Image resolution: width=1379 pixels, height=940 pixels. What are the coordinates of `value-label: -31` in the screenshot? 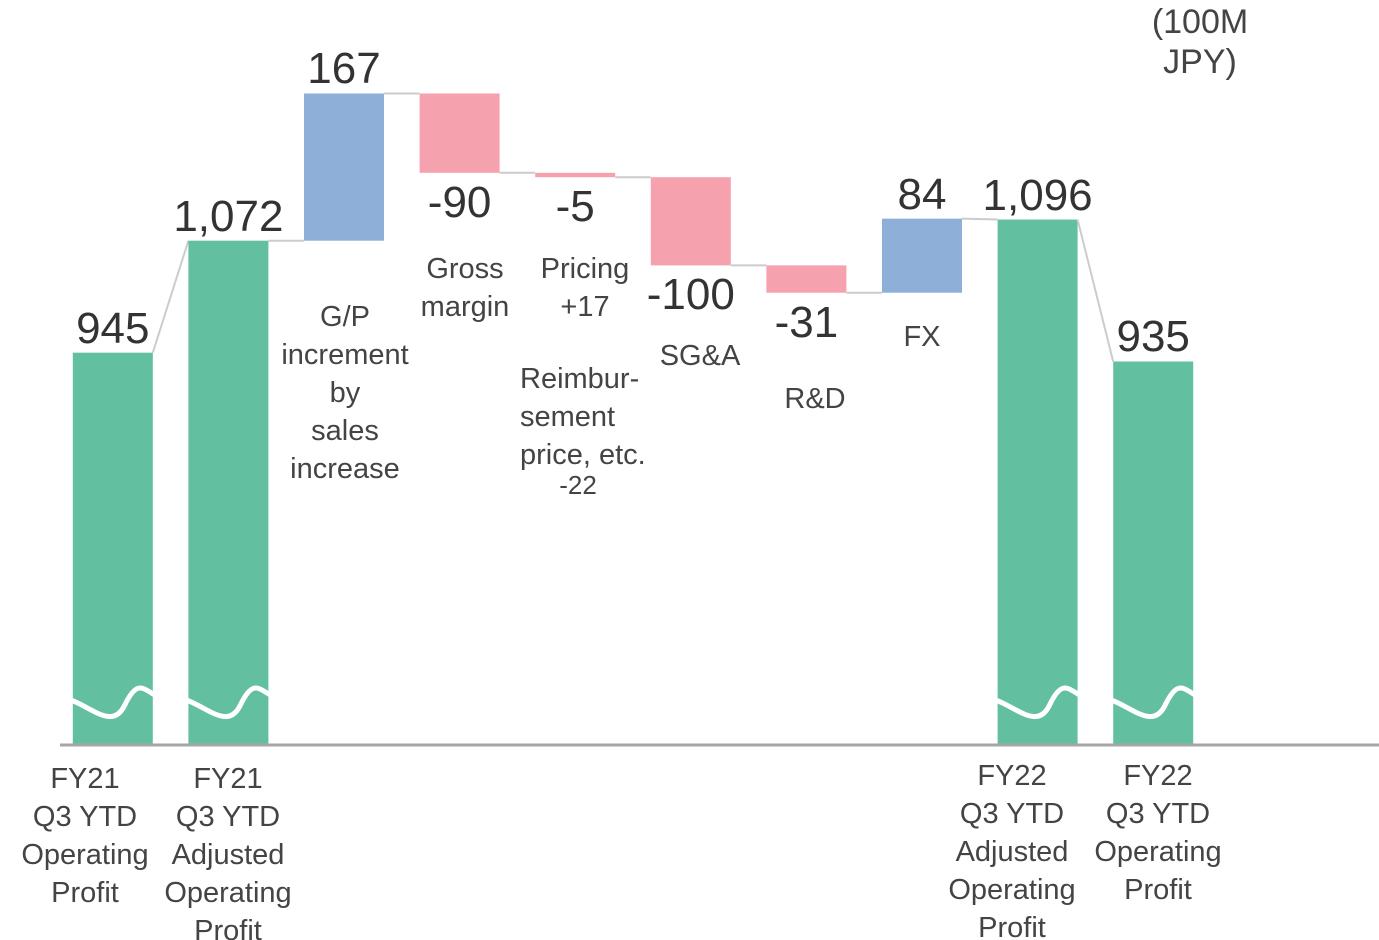 It's located at (806, 322).